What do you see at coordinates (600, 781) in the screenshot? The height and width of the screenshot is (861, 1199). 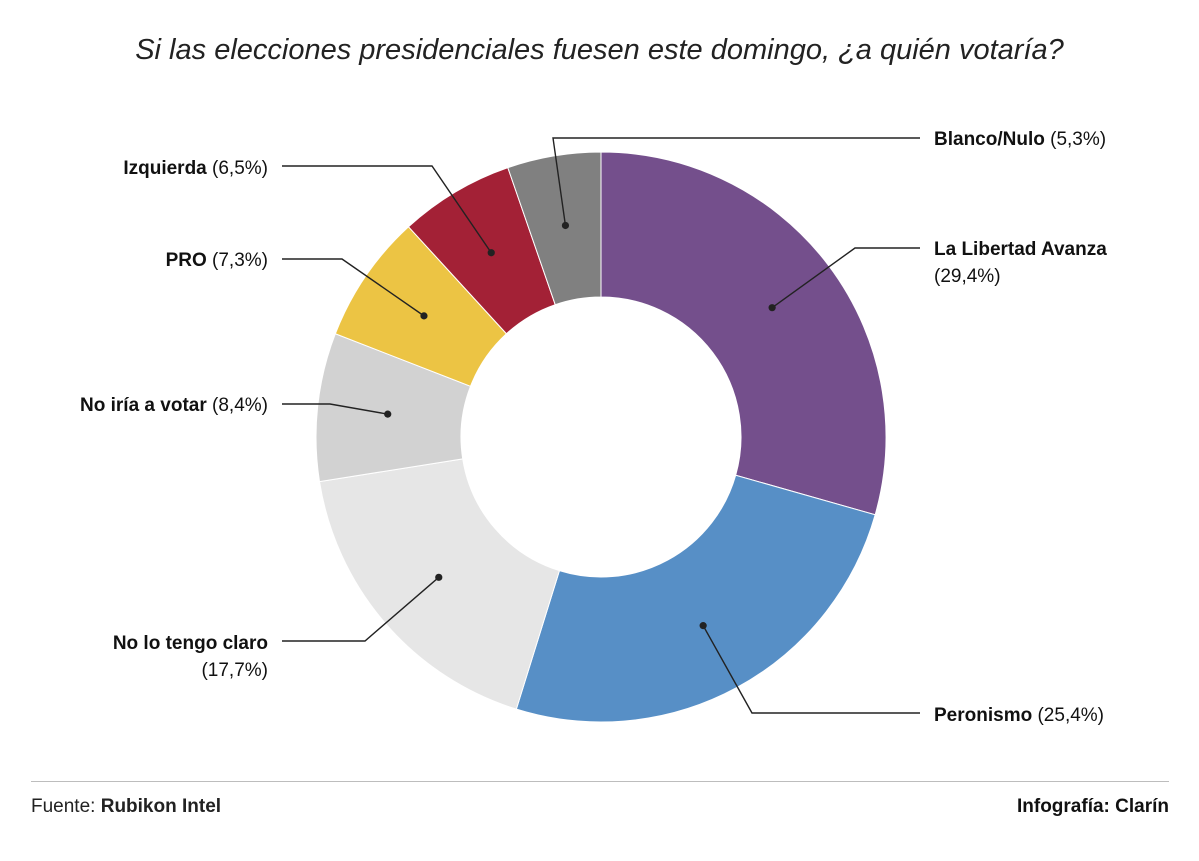 I see `footer-divider` at bounding box center [600, 781].